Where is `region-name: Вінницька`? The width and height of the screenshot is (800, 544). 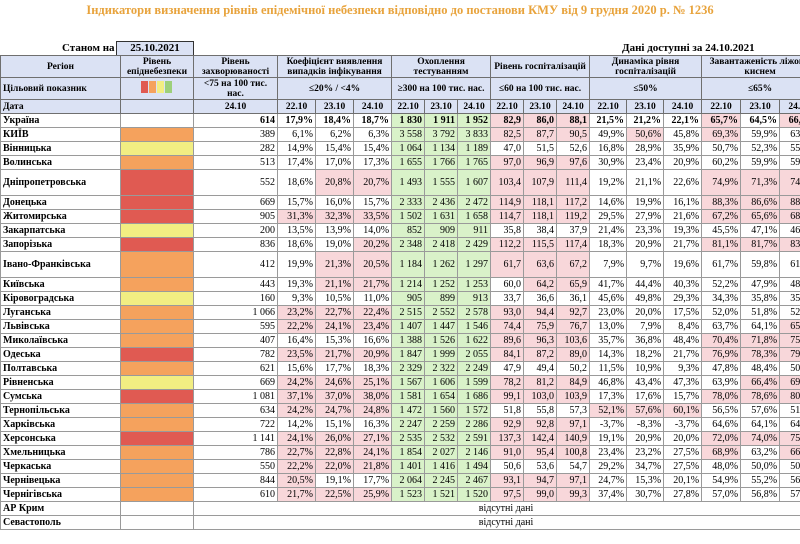
region-name: Вінницька is located at coordinates (60, 148).